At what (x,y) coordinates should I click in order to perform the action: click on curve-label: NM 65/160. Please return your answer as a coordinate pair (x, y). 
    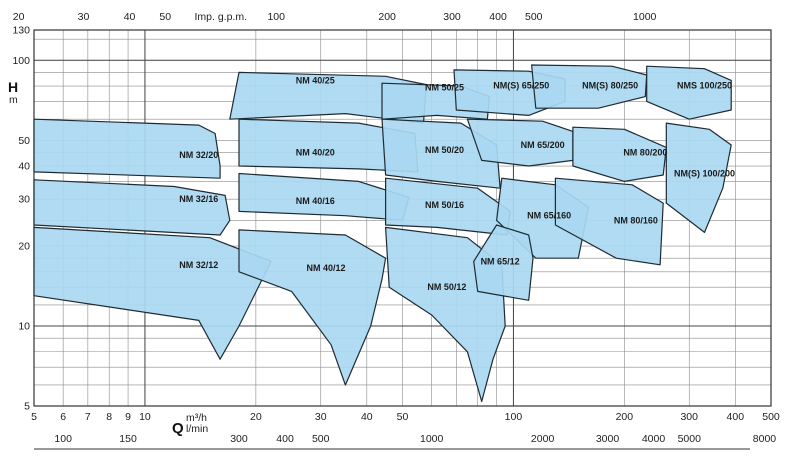
    Looking at the image, I should click on (549, 216).